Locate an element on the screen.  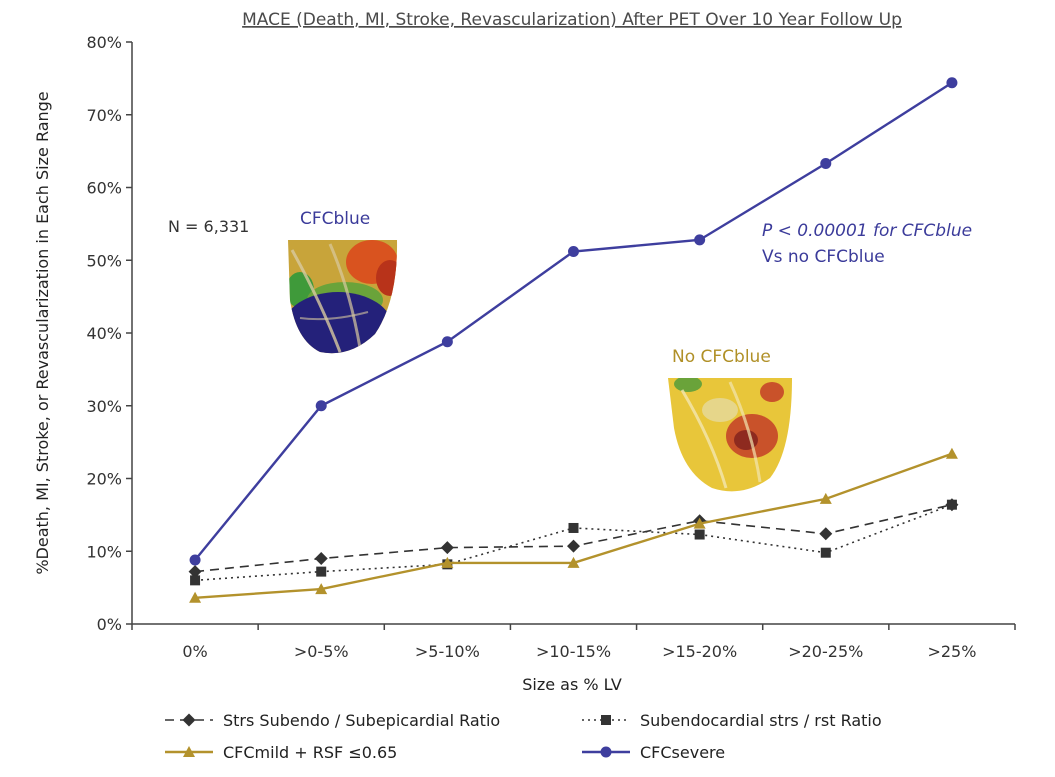
y-tick-label: 0% is located at coordinates (109, 624).